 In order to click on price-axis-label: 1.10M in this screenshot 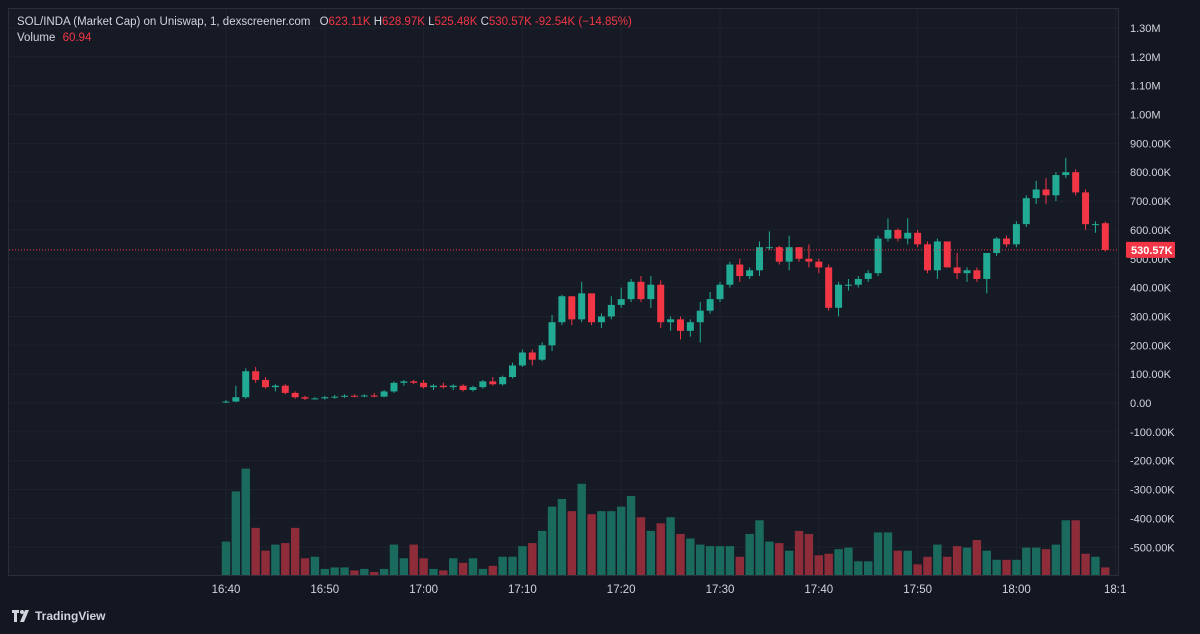, I will do `click(1145, 87)`.